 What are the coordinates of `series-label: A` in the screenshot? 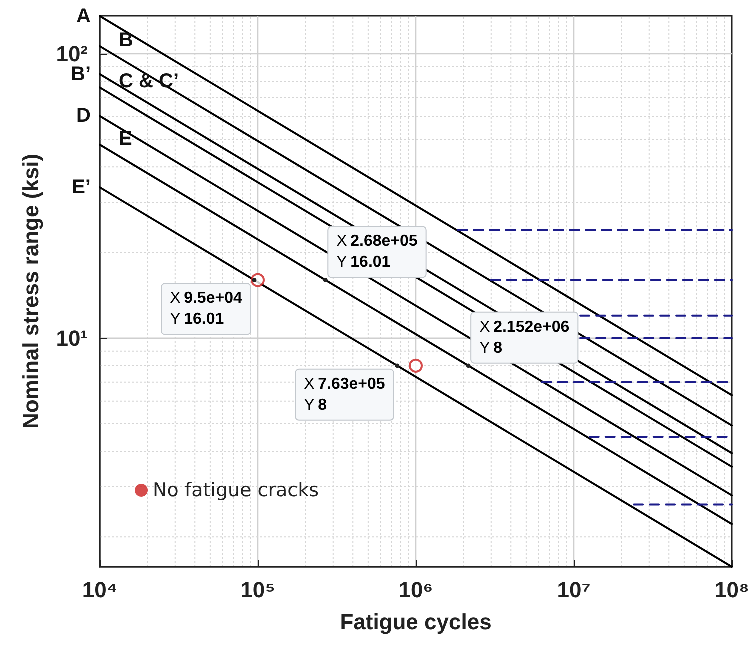 It's located at (83, 16).